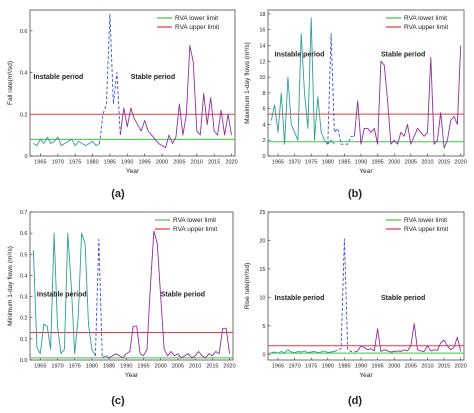 This screenshot has height=413, width=474. What do you see at coordinates (302, 81) in the screenshot?
I see `series-instable-line` at bounding box center [302, 81].